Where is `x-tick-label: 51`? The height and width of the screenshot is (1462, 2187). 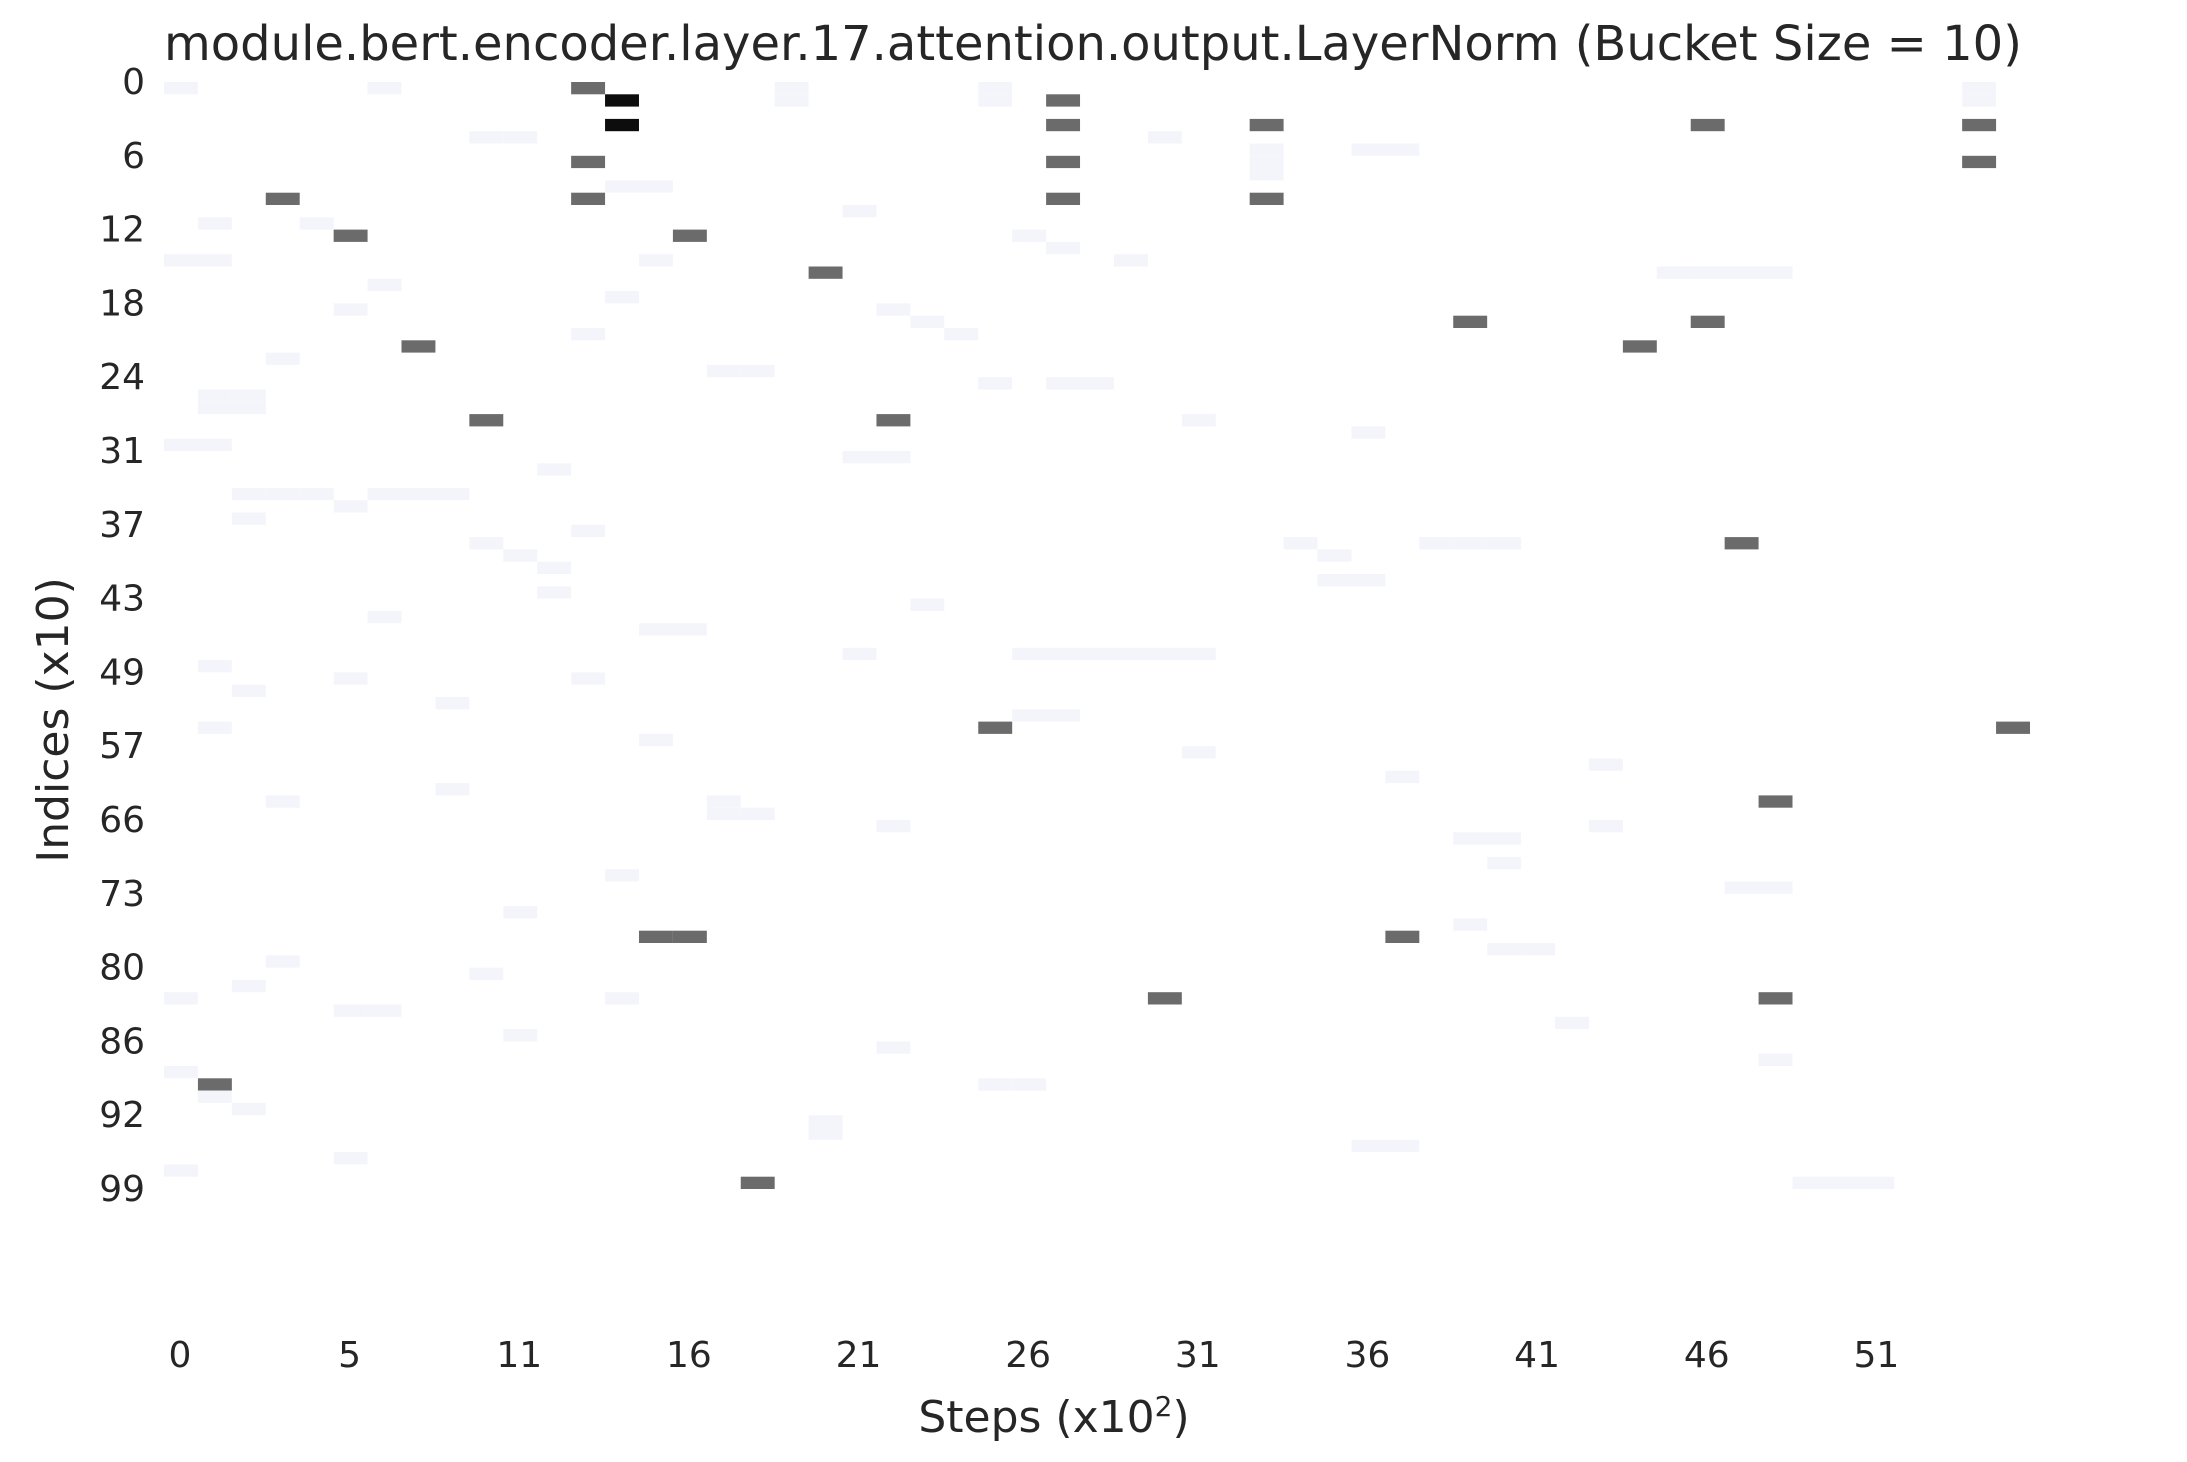
x-tick-label: 51 is located at coordinates (1876, 1355).